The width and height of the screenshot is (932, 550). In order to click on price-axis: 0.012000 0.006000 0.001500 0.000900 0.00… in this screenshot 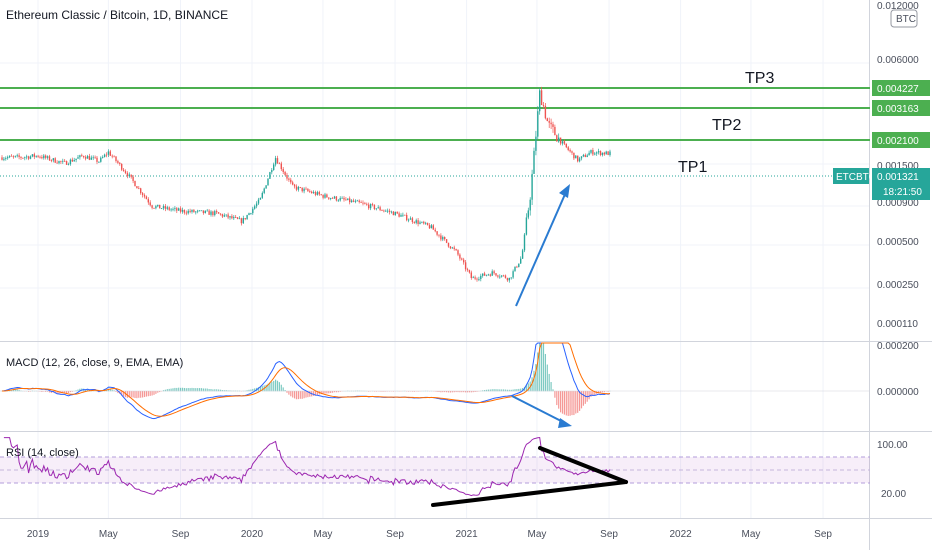, I will do `click(898, 165)`.